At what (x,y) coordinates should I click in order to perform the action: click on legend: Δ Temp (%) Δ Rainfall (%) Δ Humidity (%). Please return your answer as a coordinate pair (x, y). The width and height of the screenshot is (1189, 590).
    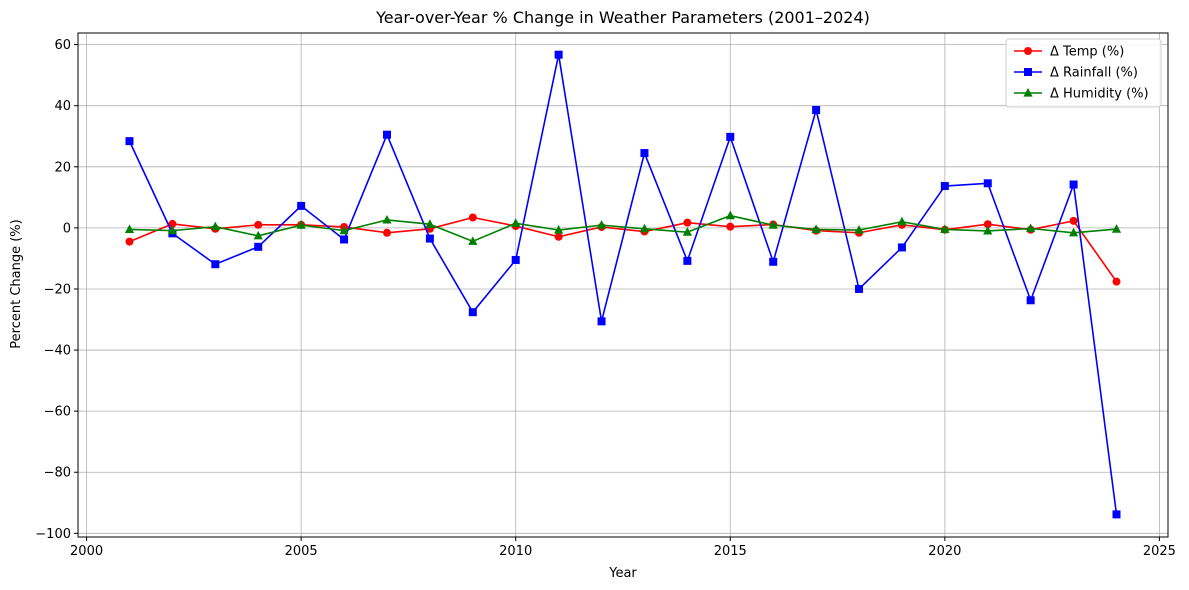
    Looking at the image, I should click on (1083, 73).